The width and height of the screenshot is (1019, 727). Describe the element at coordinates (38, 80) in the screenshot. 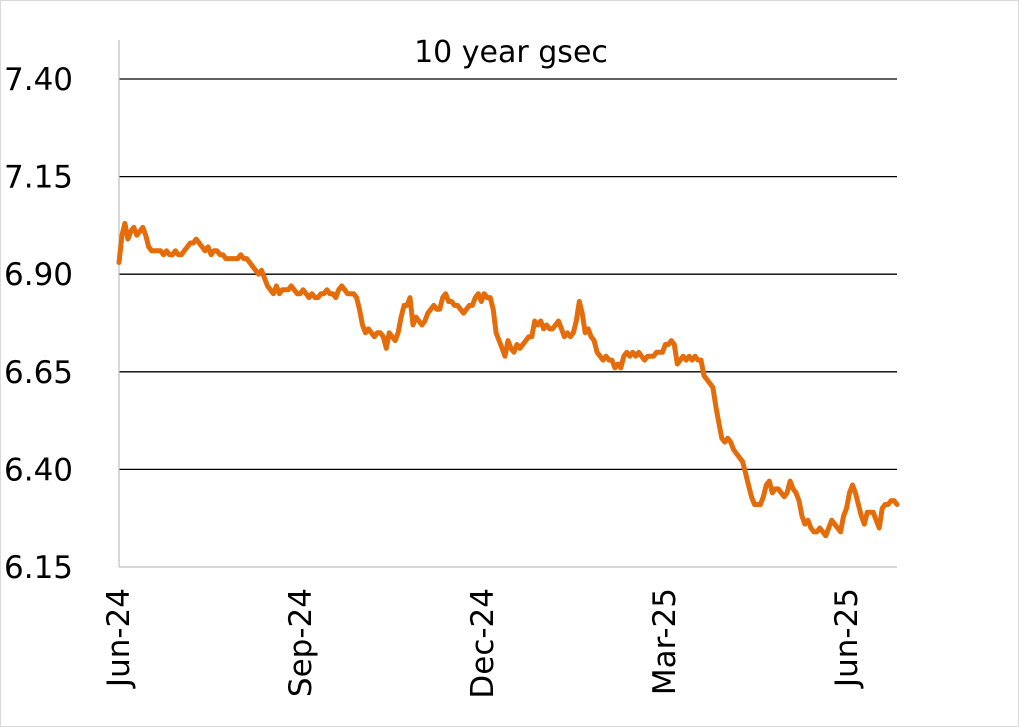

I see `y-tick-label: 7.40` at that location.